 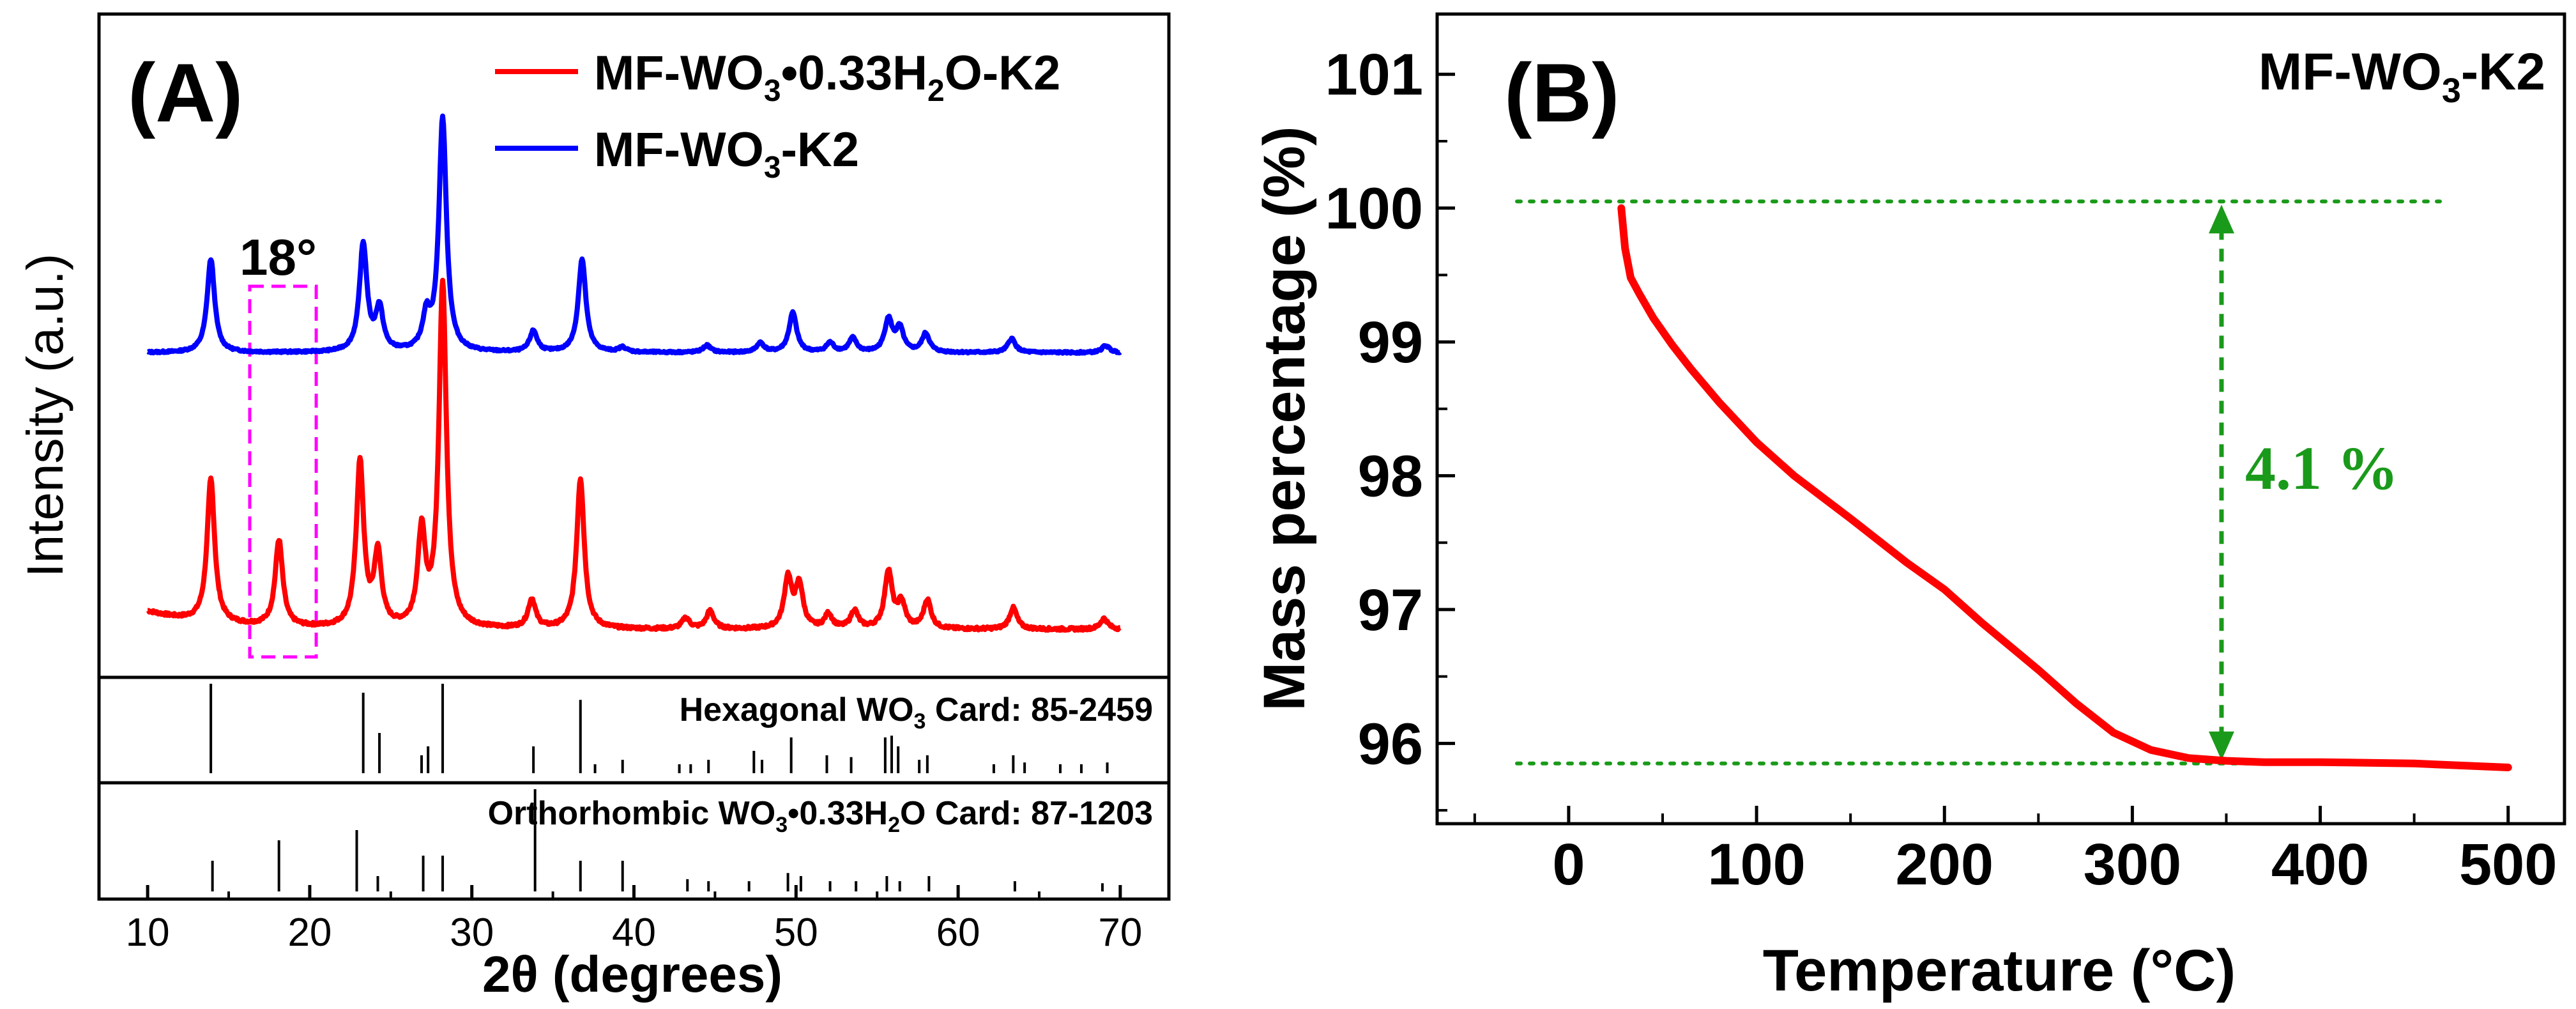 I want to click on reference-card-hexagonal, so click(x=660, y=729).